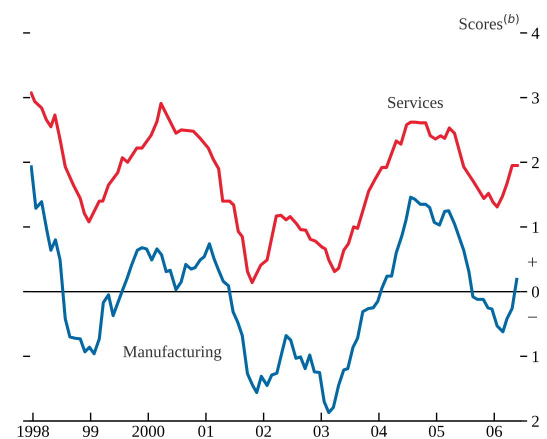  Describe the element at coordinates (148, 431) in the screenshot. I see `x-tick-label: 2000` at that location.